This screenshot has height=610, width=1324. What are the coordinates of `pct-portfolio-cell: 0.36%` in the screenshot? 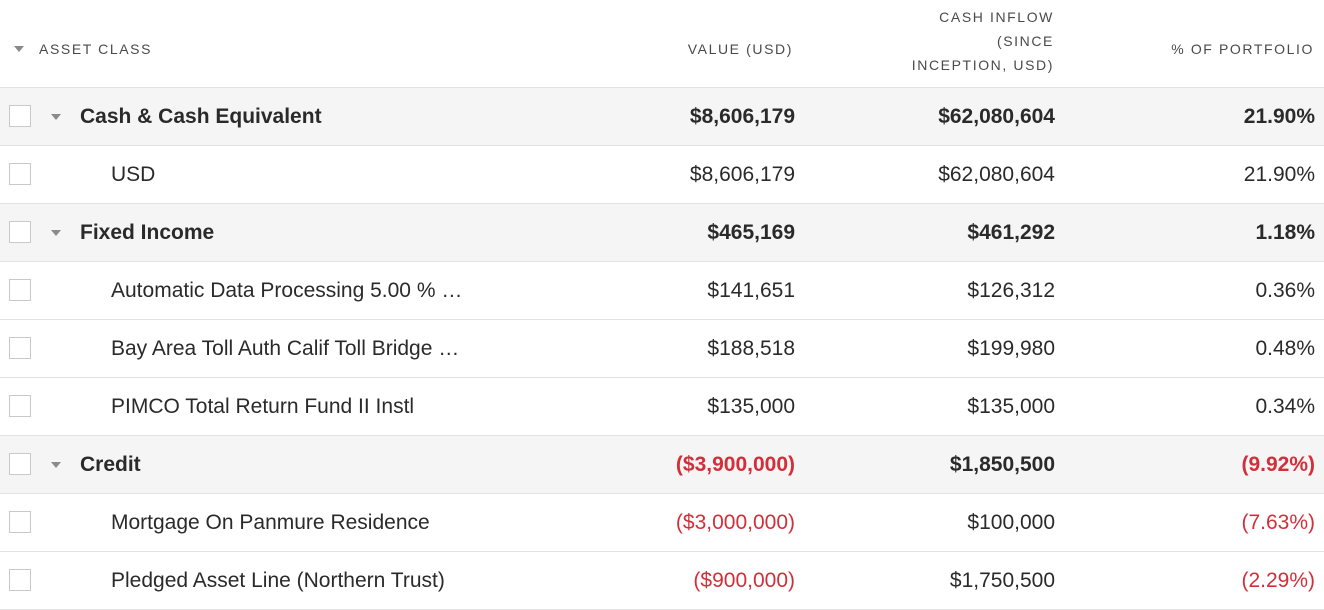 It's located at (1285, 290).